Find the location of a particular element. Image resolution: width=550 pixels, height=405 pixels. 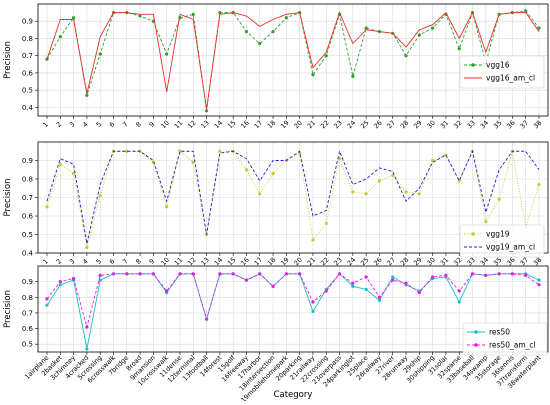

legend-marker-res50_am_cl is located at coordinates (476, 345).